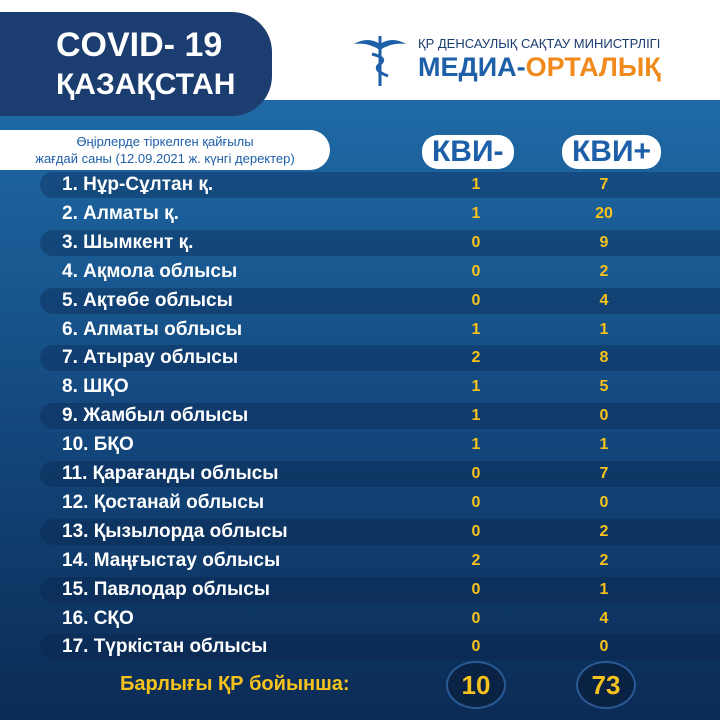  I want to click on value: 5, so click(604, 387).